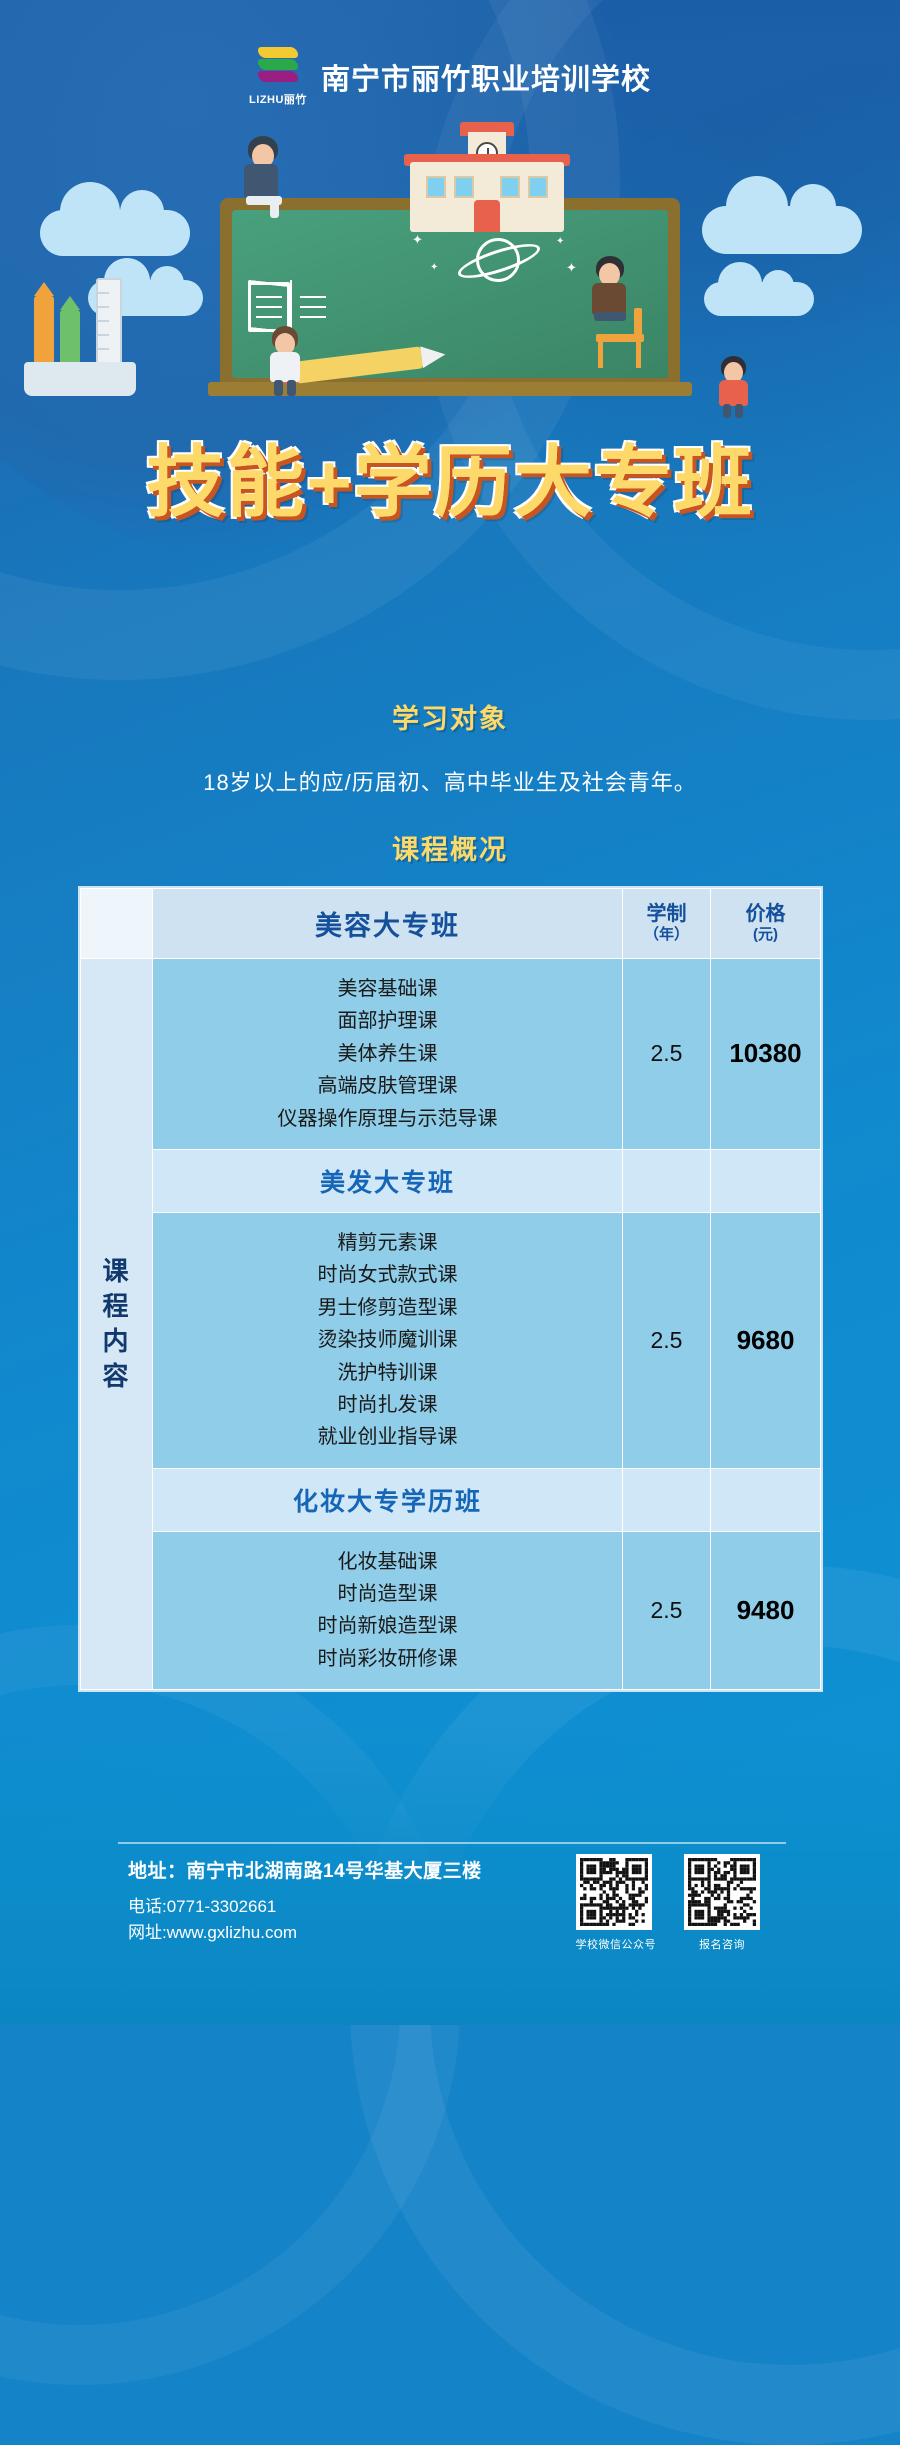 This screenshot has height=2445, width=900. Describe the element at coordinates (615, 1945) in the screenshot. I see `qr-code-caption: 学校微信公众号` at that location.